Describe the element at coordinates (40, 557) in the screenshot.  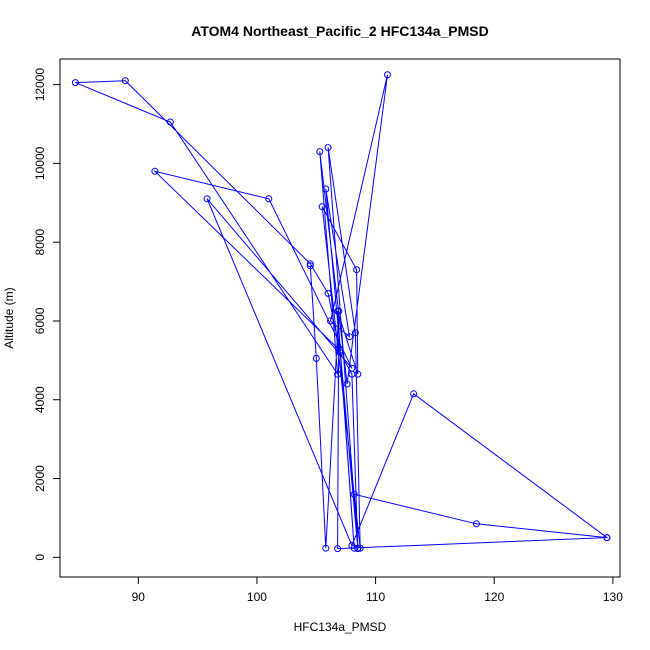
I see `y-tick-label: 0` at that location.